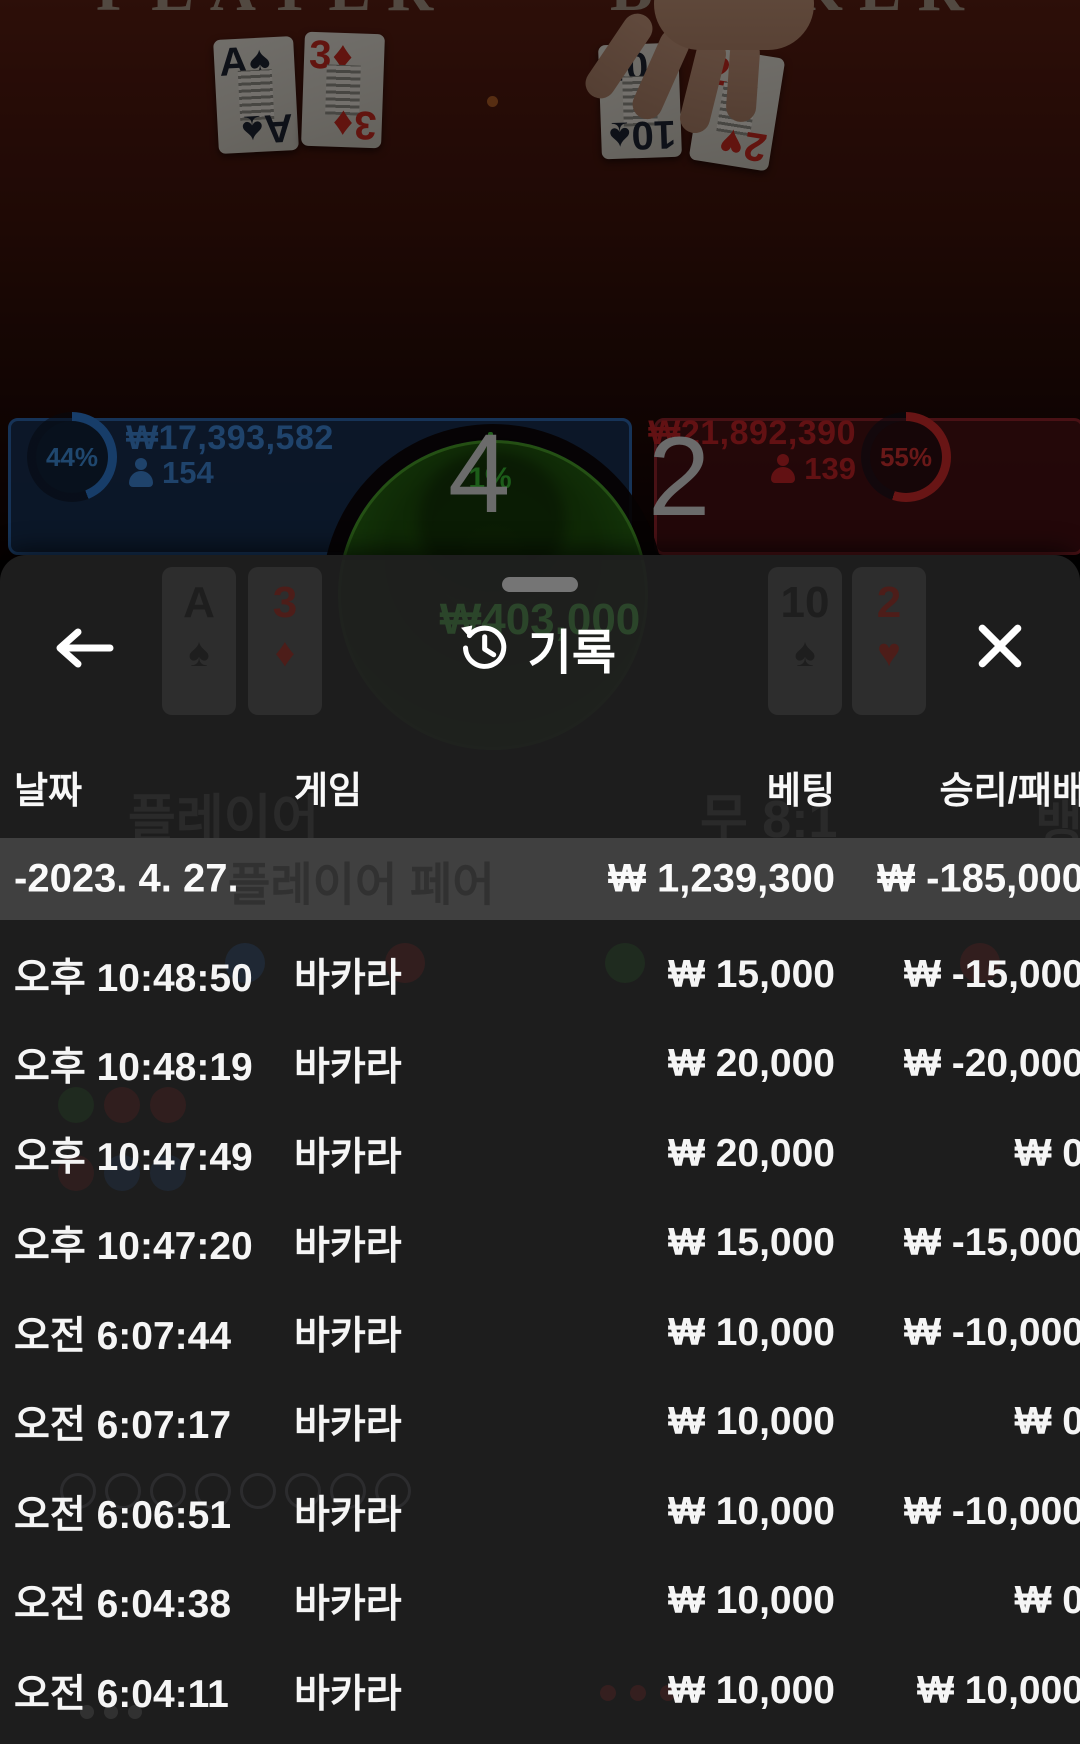  I want to click on back-arrow-icon, so click(85, 648).